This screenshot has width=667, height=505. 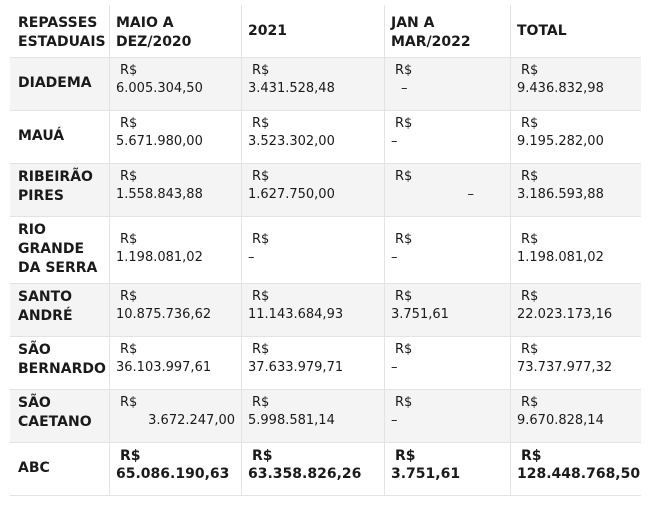 I want to click on city-cell: ABC, so click(x=60, y=469).